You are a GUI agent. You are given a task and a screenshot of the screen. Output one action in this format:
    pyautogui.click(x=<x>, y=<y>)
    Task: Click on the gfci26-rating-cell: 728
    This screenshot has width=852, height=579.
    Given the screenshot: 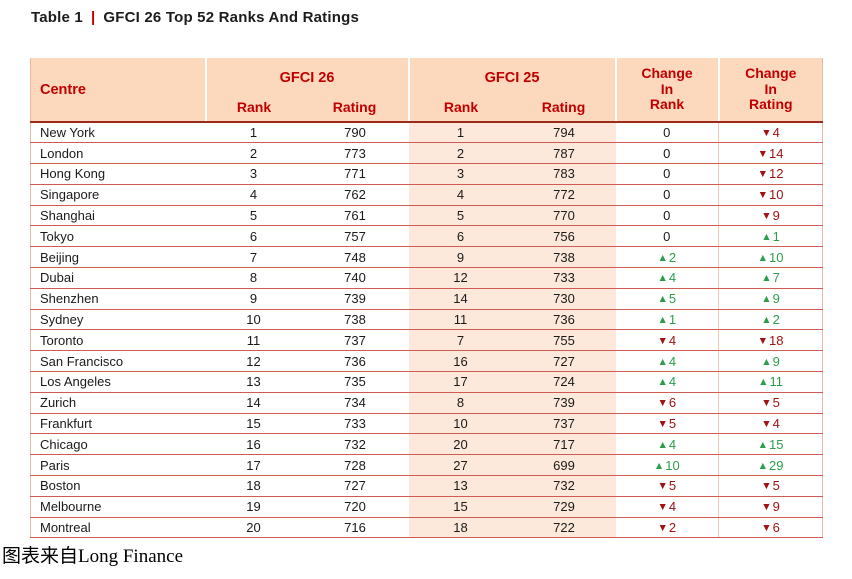 What is the action you would take?
    pyautogui.click(x=355, y=465)
    